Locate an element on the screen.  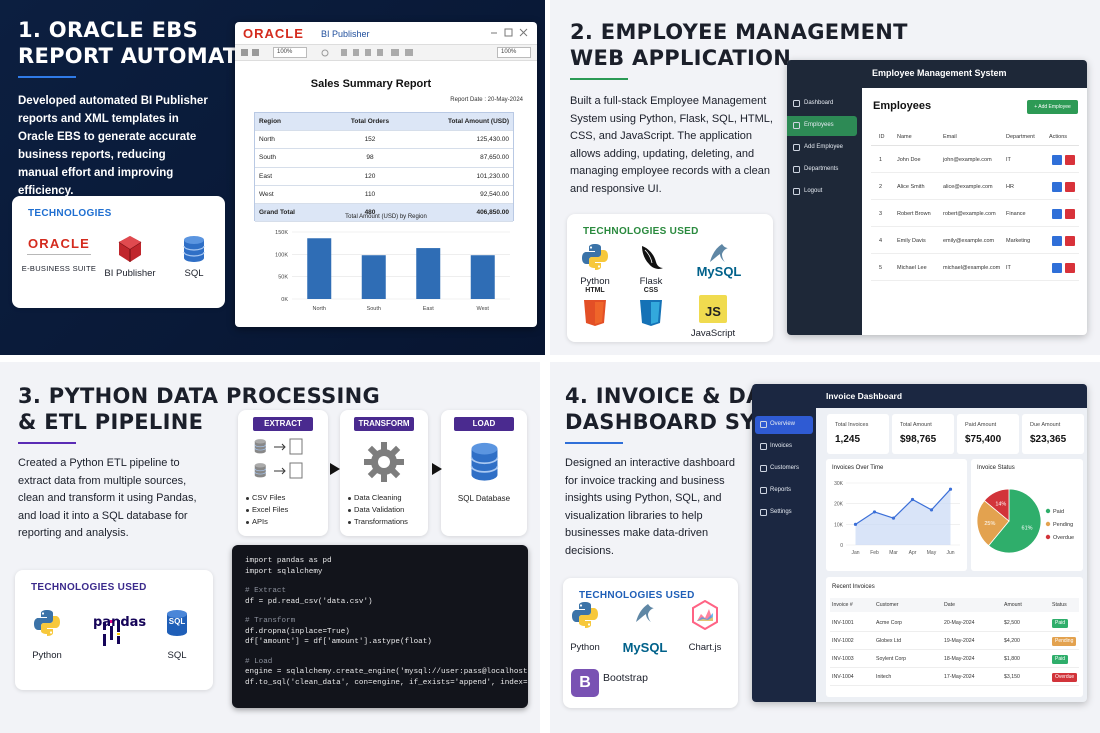
tech-label: BI Publisher is located at coordinates (130, 273).